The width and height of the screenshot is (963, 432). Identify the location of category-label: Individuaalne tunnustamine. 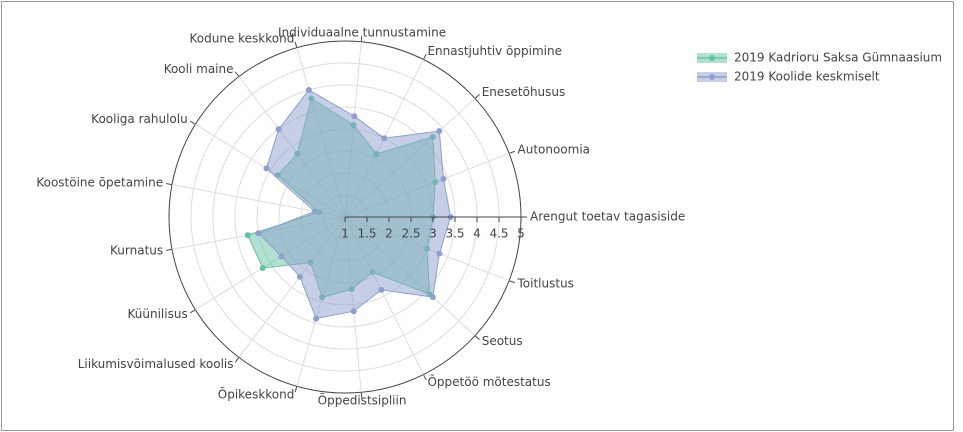
(362, 32).